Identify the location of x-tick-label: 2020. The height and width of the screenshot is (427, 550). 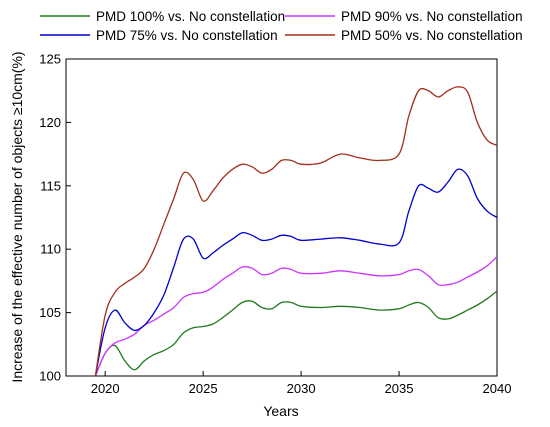
(105, 388).